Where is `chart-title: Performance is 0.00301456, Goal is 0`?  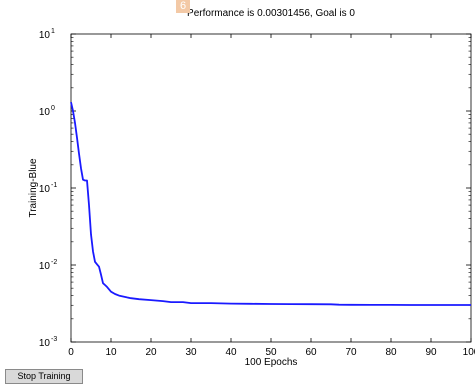 chart-title: Performance is 0.00301456, Goal is 0 is located at coordinates (271, 13).